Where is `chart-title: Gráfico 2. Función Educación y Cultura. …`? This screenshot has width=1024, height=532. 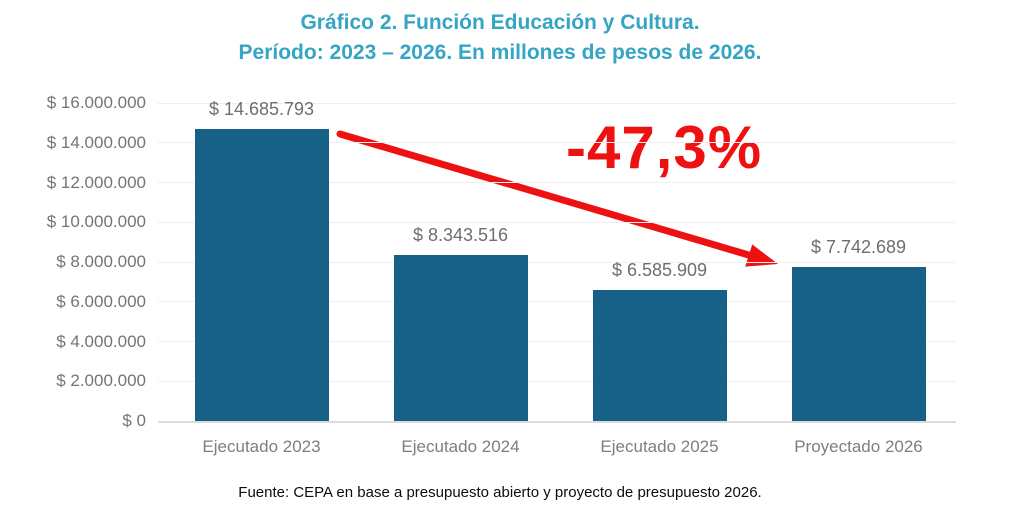
chart-title: Gráfico 2. Función Educación y Cultura. … is located at coordinates (500, 38).